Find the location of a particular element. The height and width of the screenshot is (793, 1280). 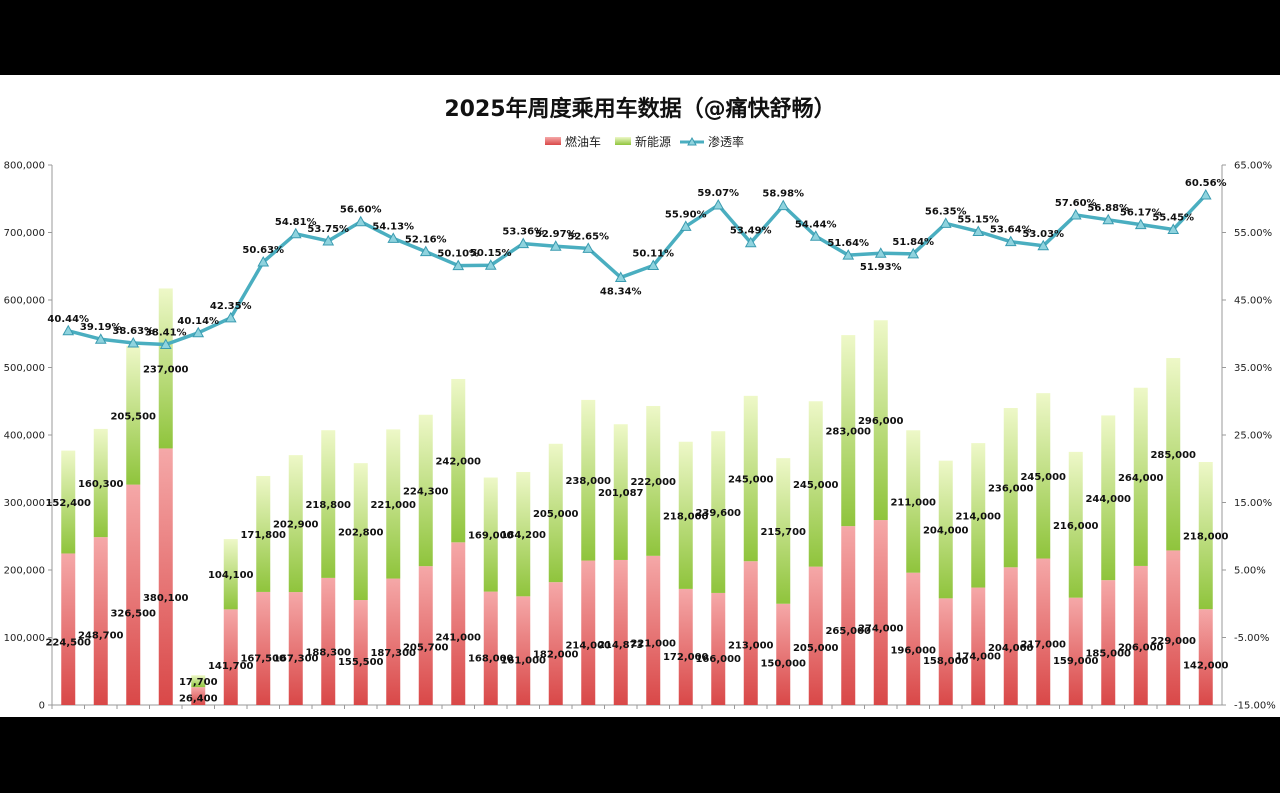

data-label-nev: 202,900 is located at coordinates (296, 525).